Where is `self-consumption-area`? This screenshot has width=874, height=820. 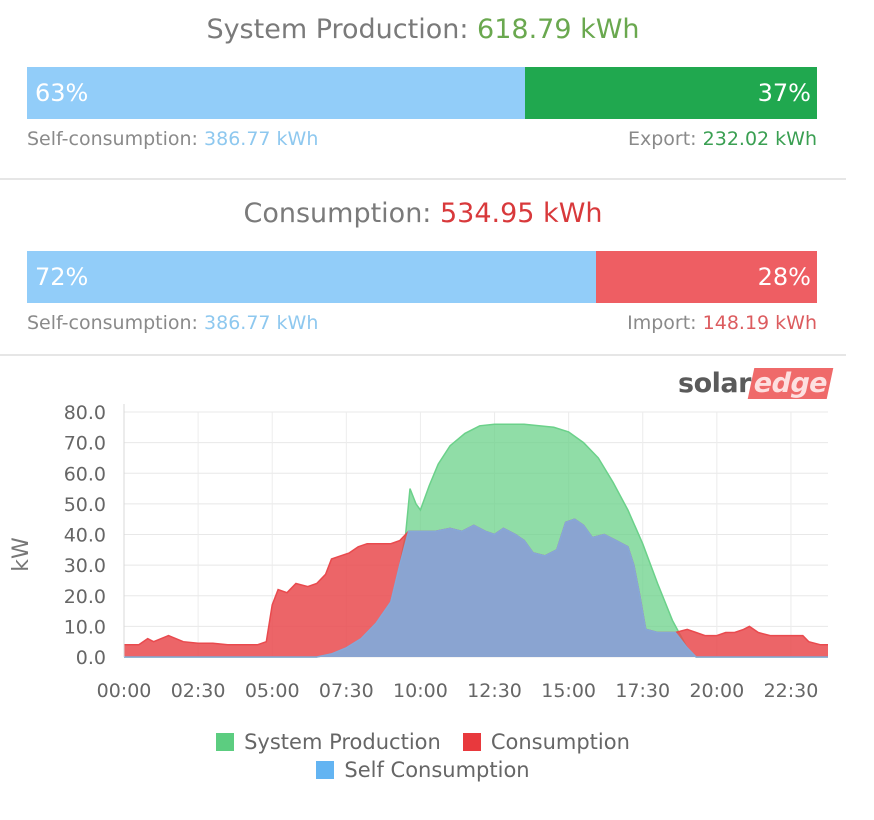 self-consumption-area is located at coordinates (476, 588).